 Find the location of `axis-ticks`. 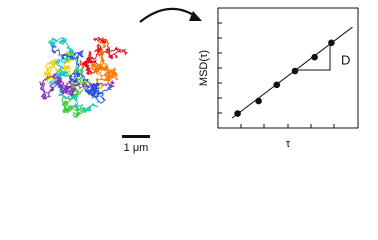

axis-ticks is located at coordinates (276, 75).